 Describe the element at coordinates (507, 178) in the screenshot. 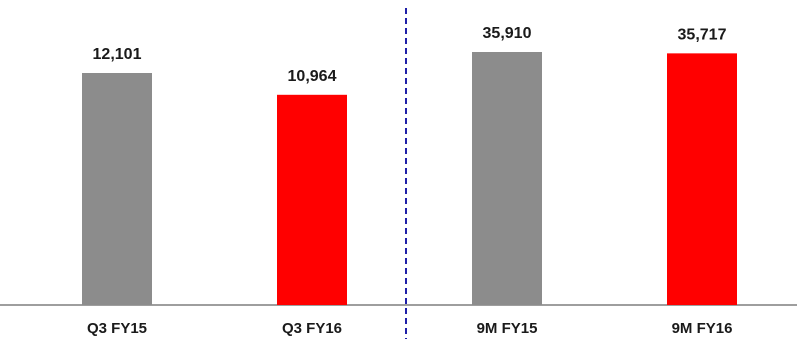

I see `bar-9m-fy15` at that location.